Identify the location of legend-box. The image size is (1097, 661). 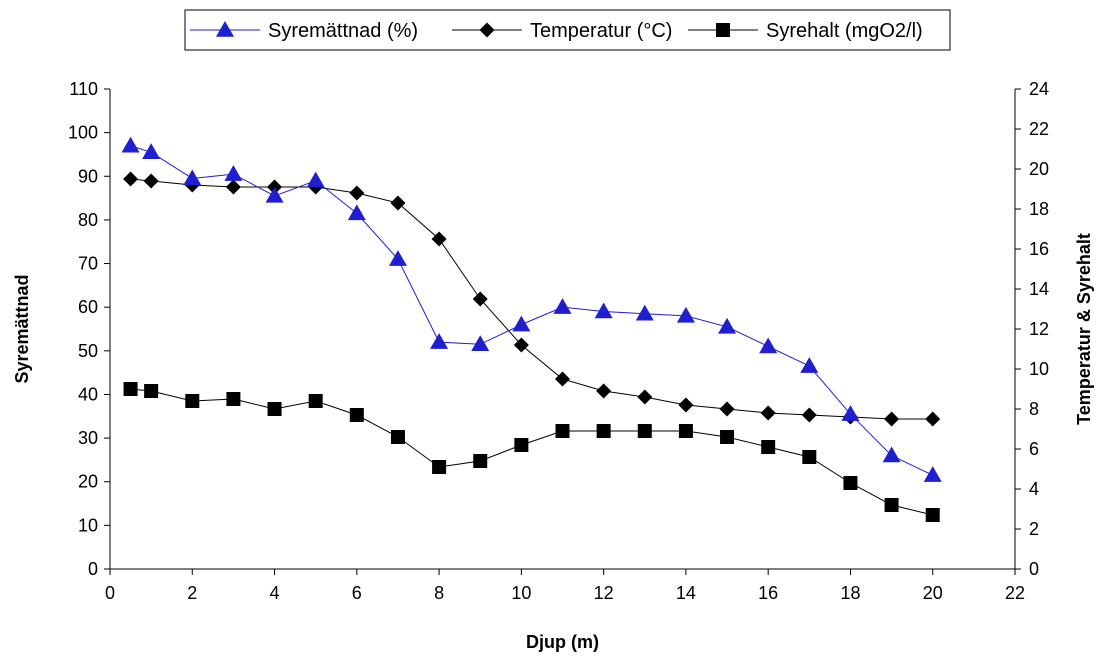
(567, 30).